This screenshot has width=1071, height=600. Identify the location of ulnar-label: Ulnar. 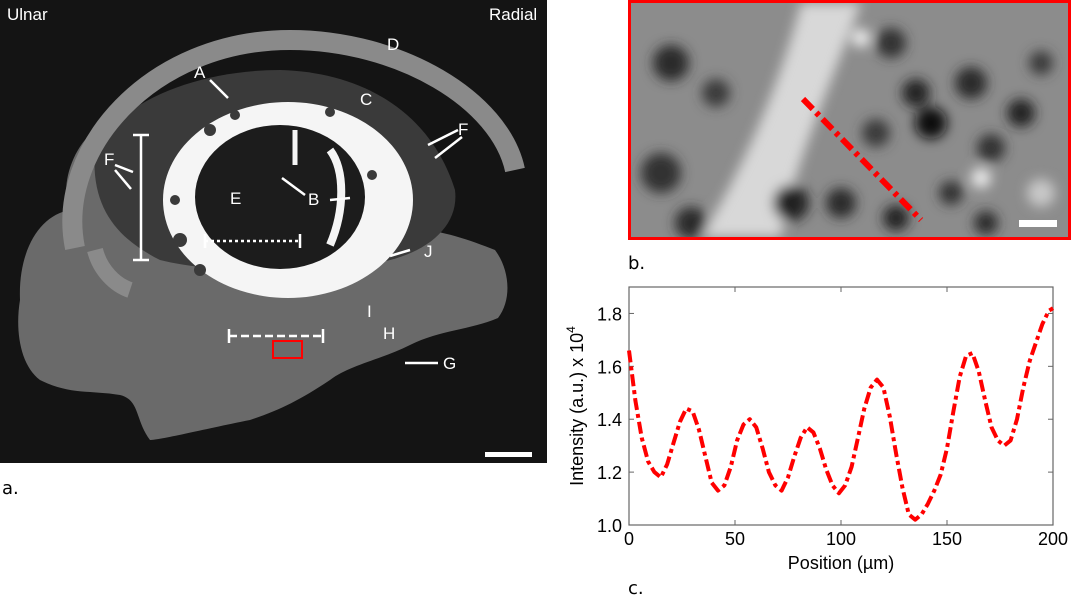
(27, 14).